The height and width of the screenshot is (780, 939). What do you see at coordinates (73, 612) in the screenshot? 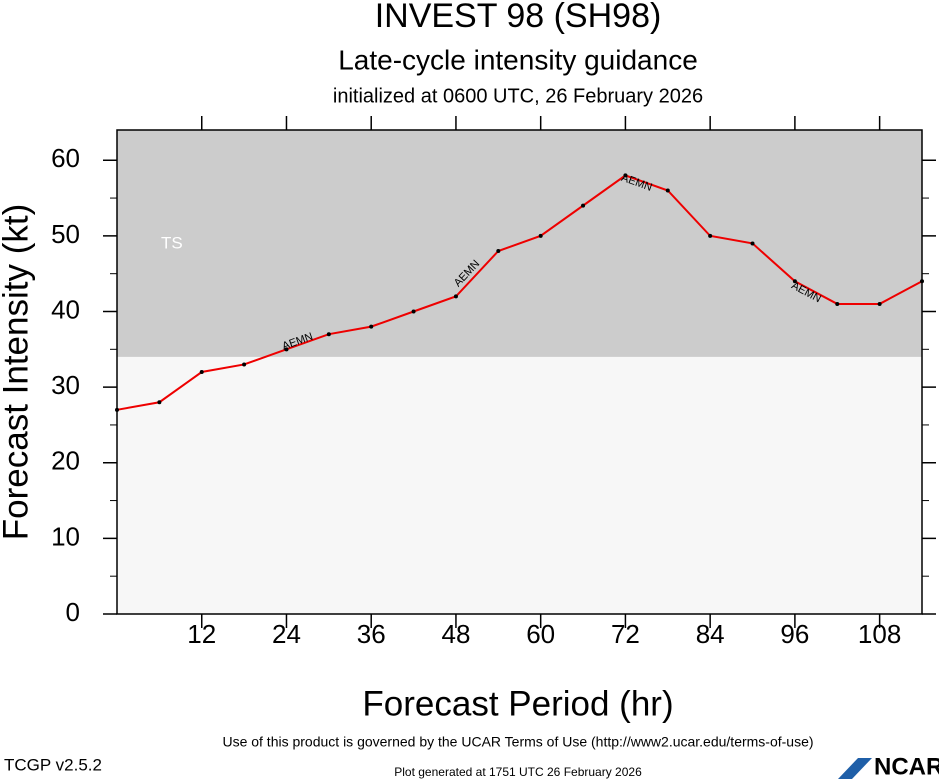
I see `y-tick-label: 0` at bounding box center [73, 612].